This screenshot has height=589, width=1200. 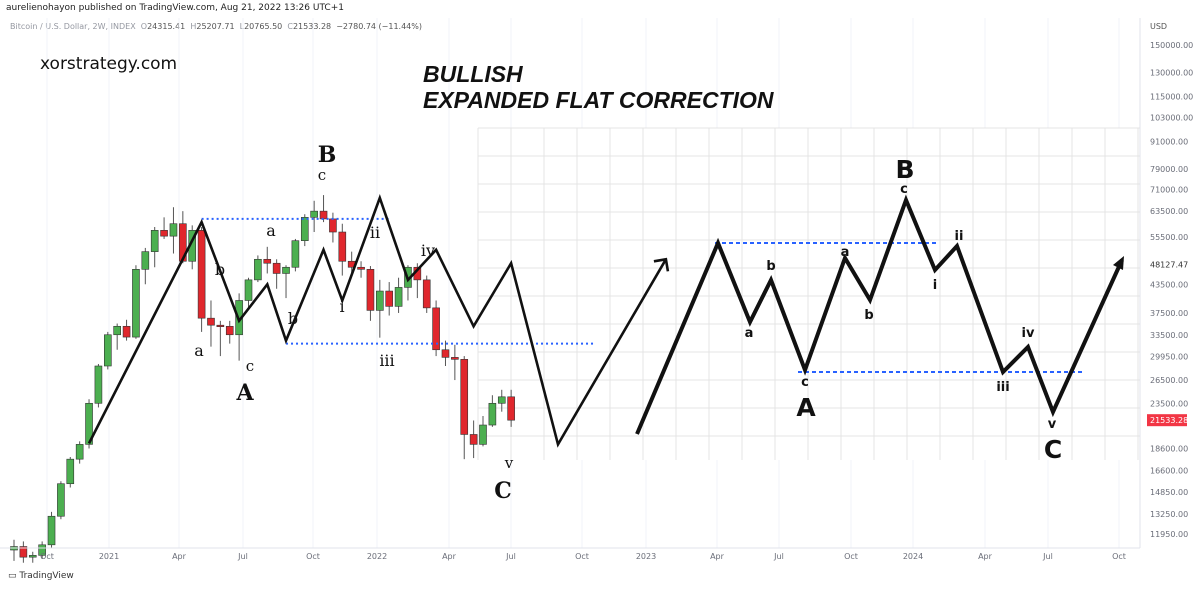 What do you see at coordinates (904, 169) in the screenshot?
I see `wave-label-right: B` at bounding box center [904, 169].